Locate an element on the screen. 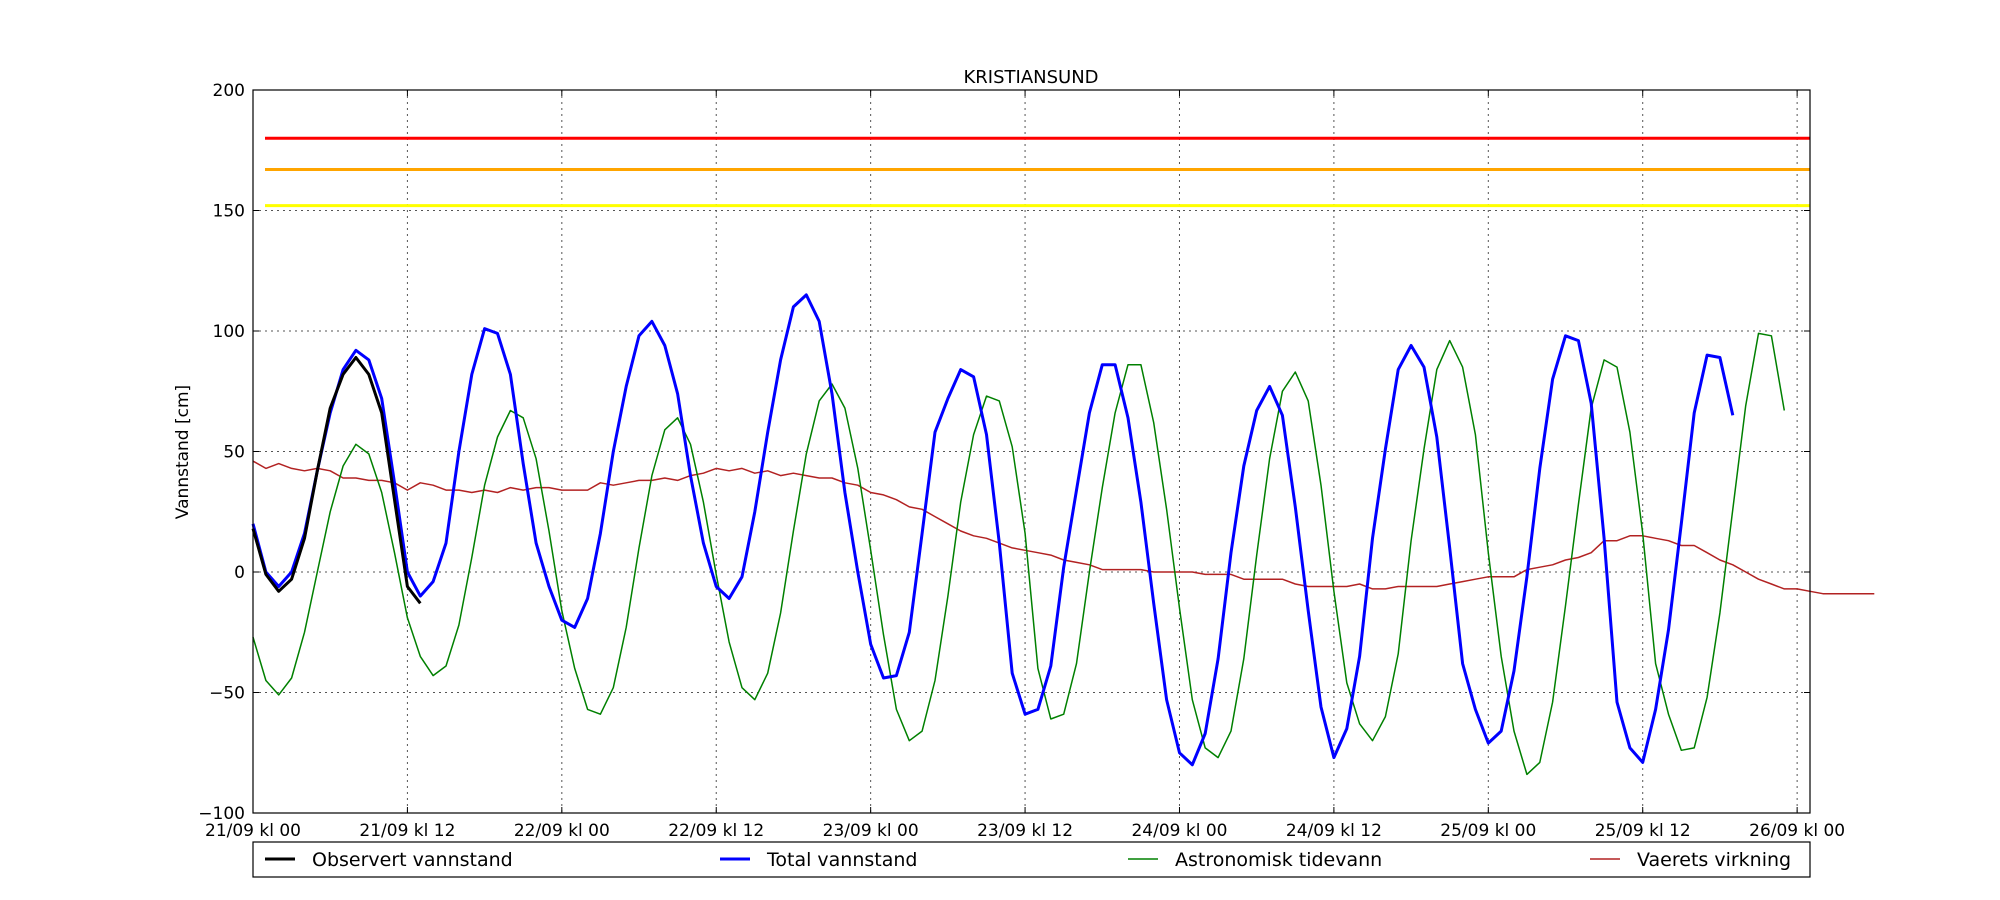 Image resolution: width=2000 pixels, height=900 pixels. x-tick-label: 21/09 kl 12 is located at coordinates (407, 831).